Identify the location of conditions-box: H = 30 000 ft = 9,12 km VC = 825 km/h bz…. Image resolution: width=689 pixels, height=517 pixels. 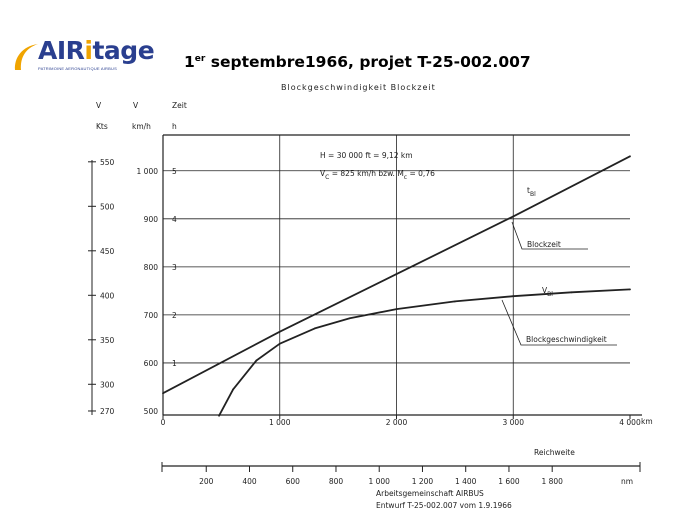
(377, 166).